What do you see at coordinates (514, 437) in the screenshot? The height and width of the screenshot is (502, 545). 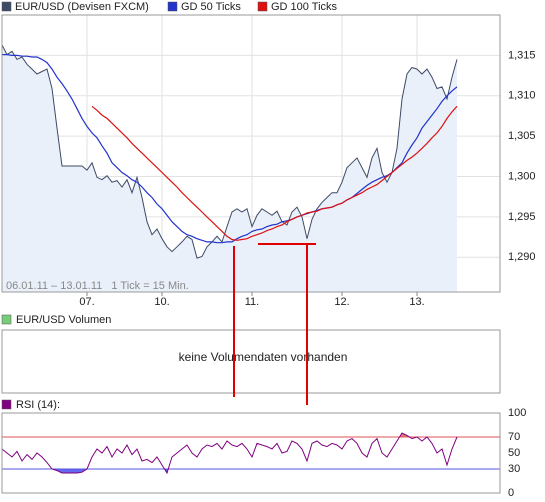 I see `y-tick-label: 70` at bounding box center [514, 437].